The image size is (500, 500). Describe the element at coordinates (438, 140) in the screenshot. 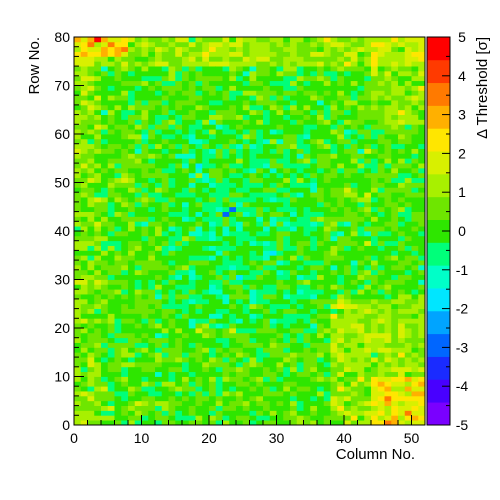

I see `colorbar-segment` at that location.